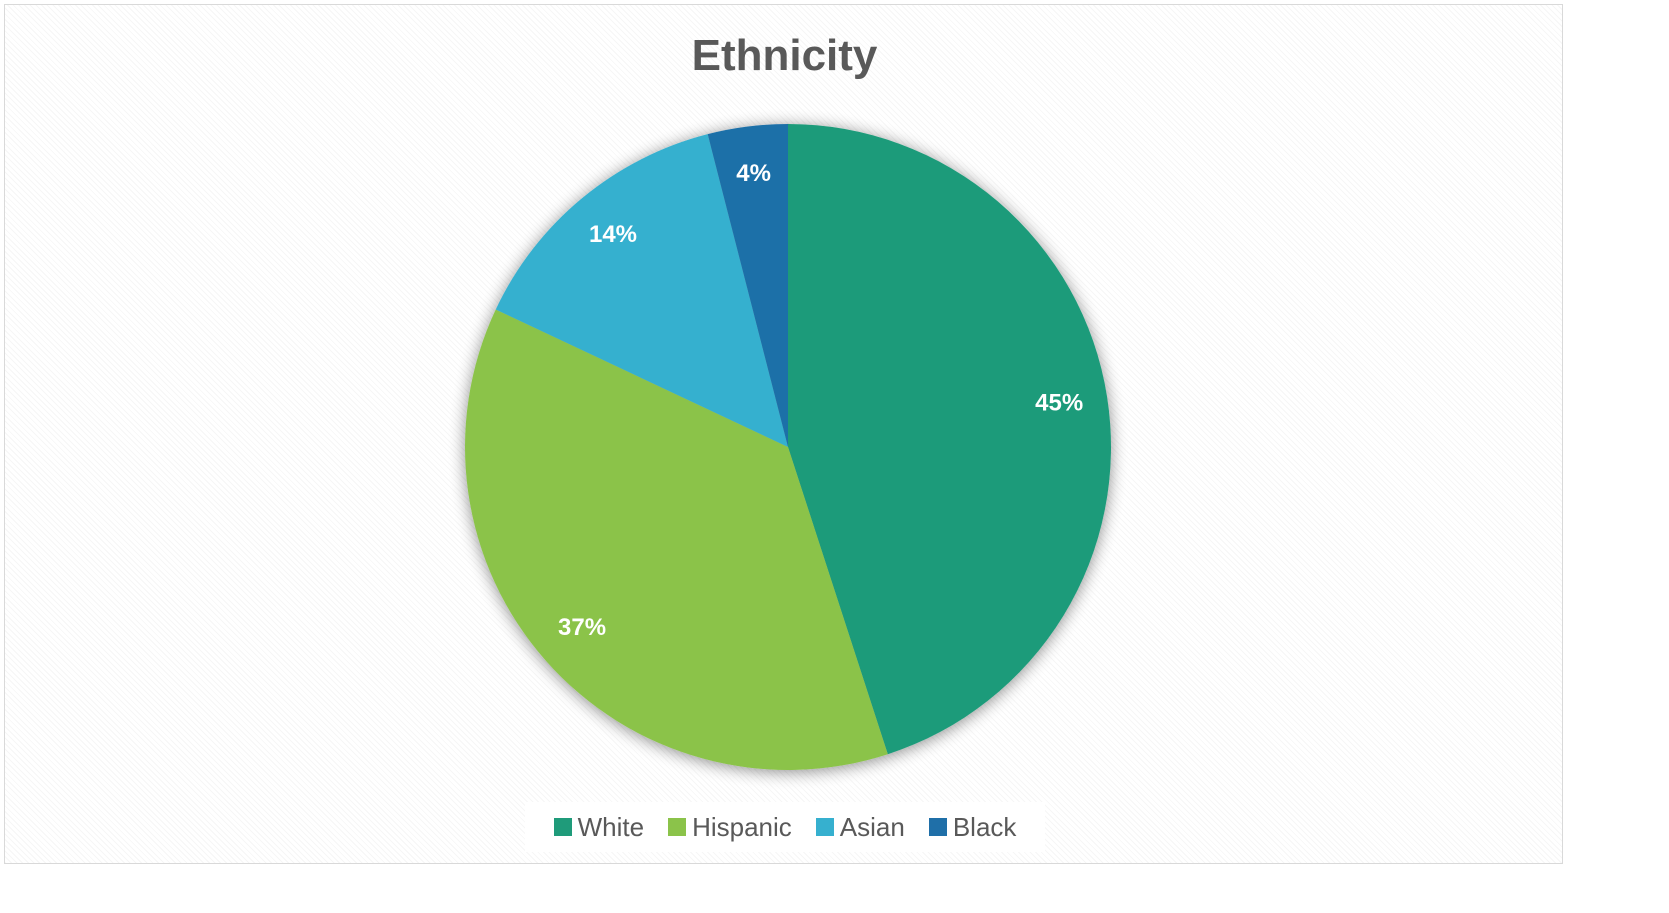 The image size is (1669, 913). I want to click on pie-slice-white, so click(949, 439).